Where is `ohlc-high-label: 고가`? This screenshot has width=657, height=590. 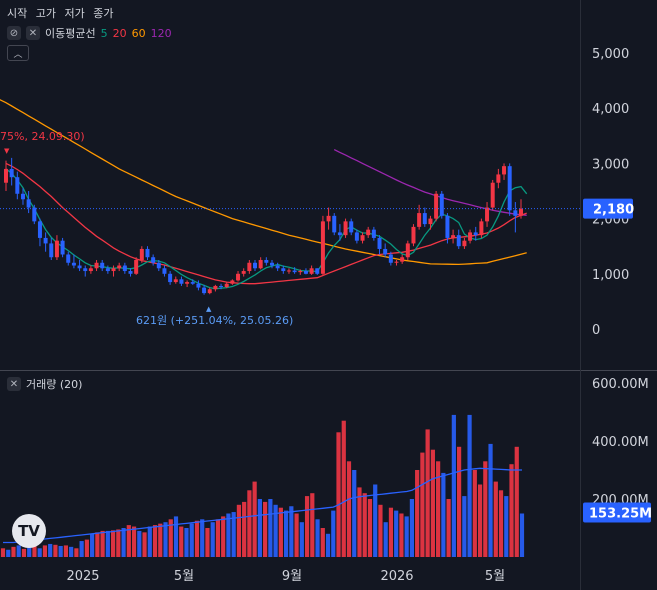 ohlc-high-label: 고가 is located at coordinates (45, 13).